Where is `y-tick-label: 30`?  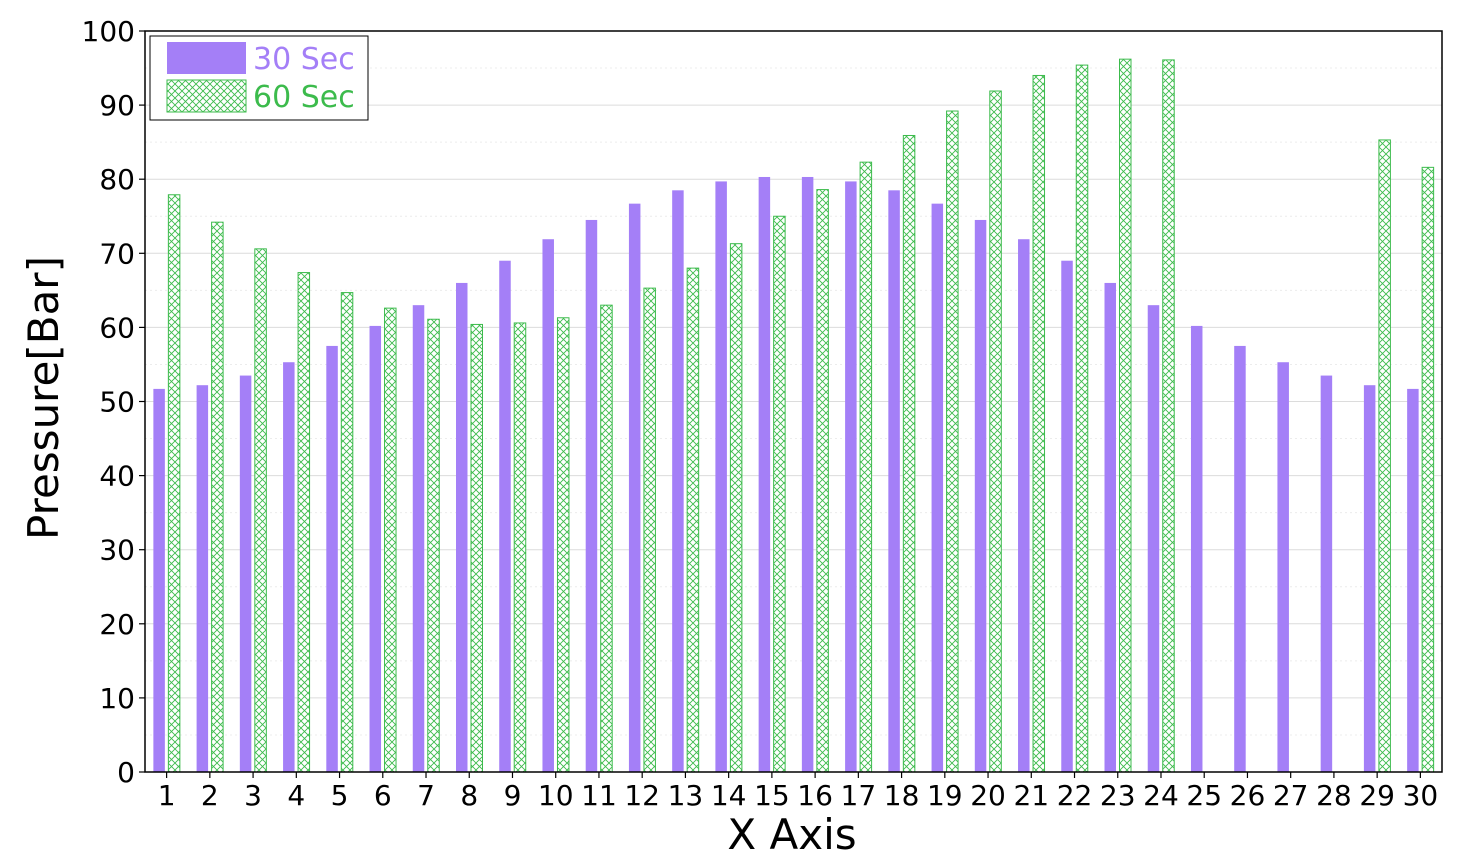
y-tick-label: 30 is located at coordinates (117, 550).